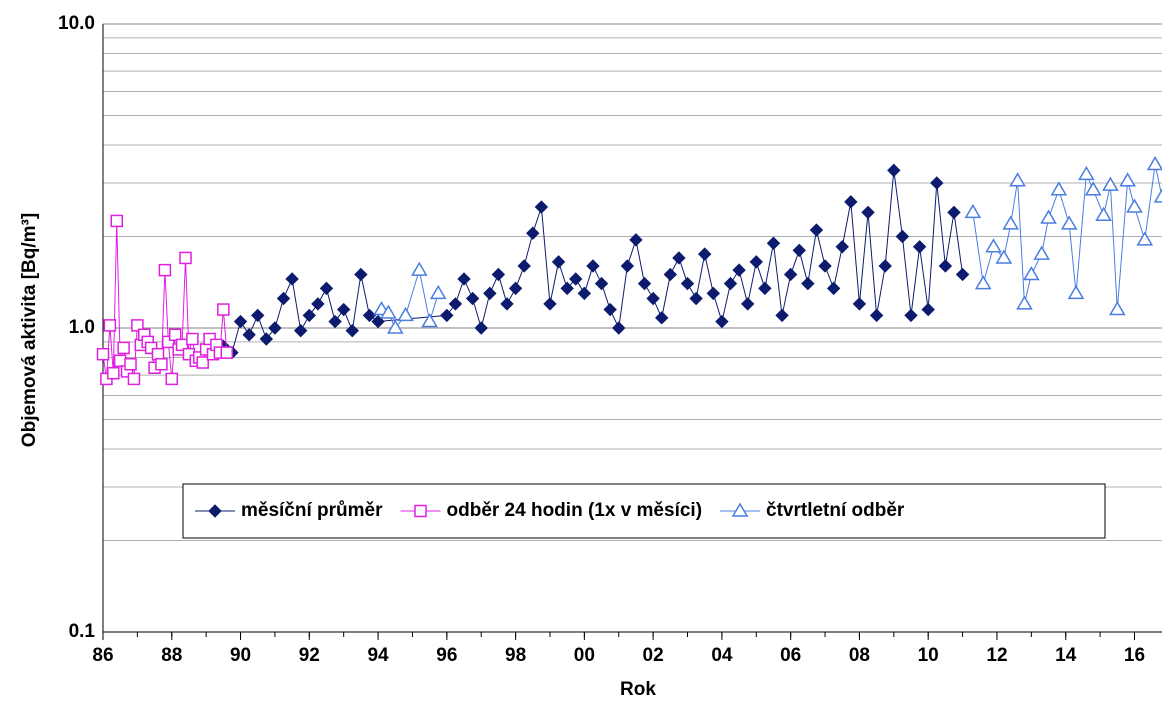  I want to click on x-tick-label: 06, so click(790, 655).